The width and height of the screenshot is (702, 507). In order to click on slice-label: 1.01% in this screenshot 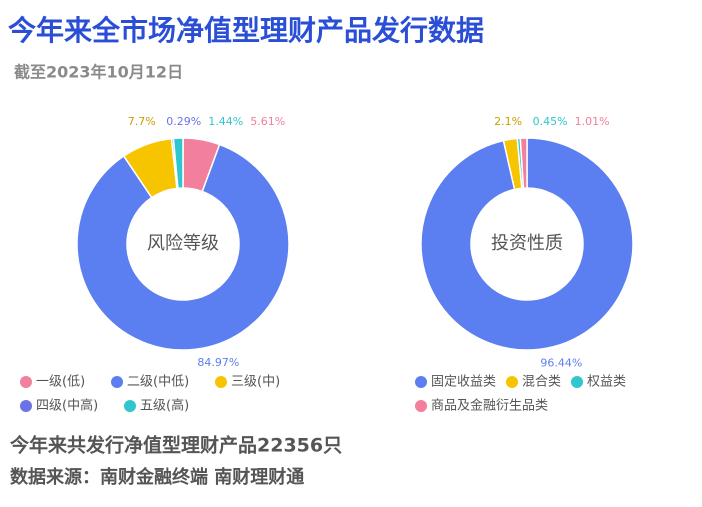, I will do `click(592, 121)`.